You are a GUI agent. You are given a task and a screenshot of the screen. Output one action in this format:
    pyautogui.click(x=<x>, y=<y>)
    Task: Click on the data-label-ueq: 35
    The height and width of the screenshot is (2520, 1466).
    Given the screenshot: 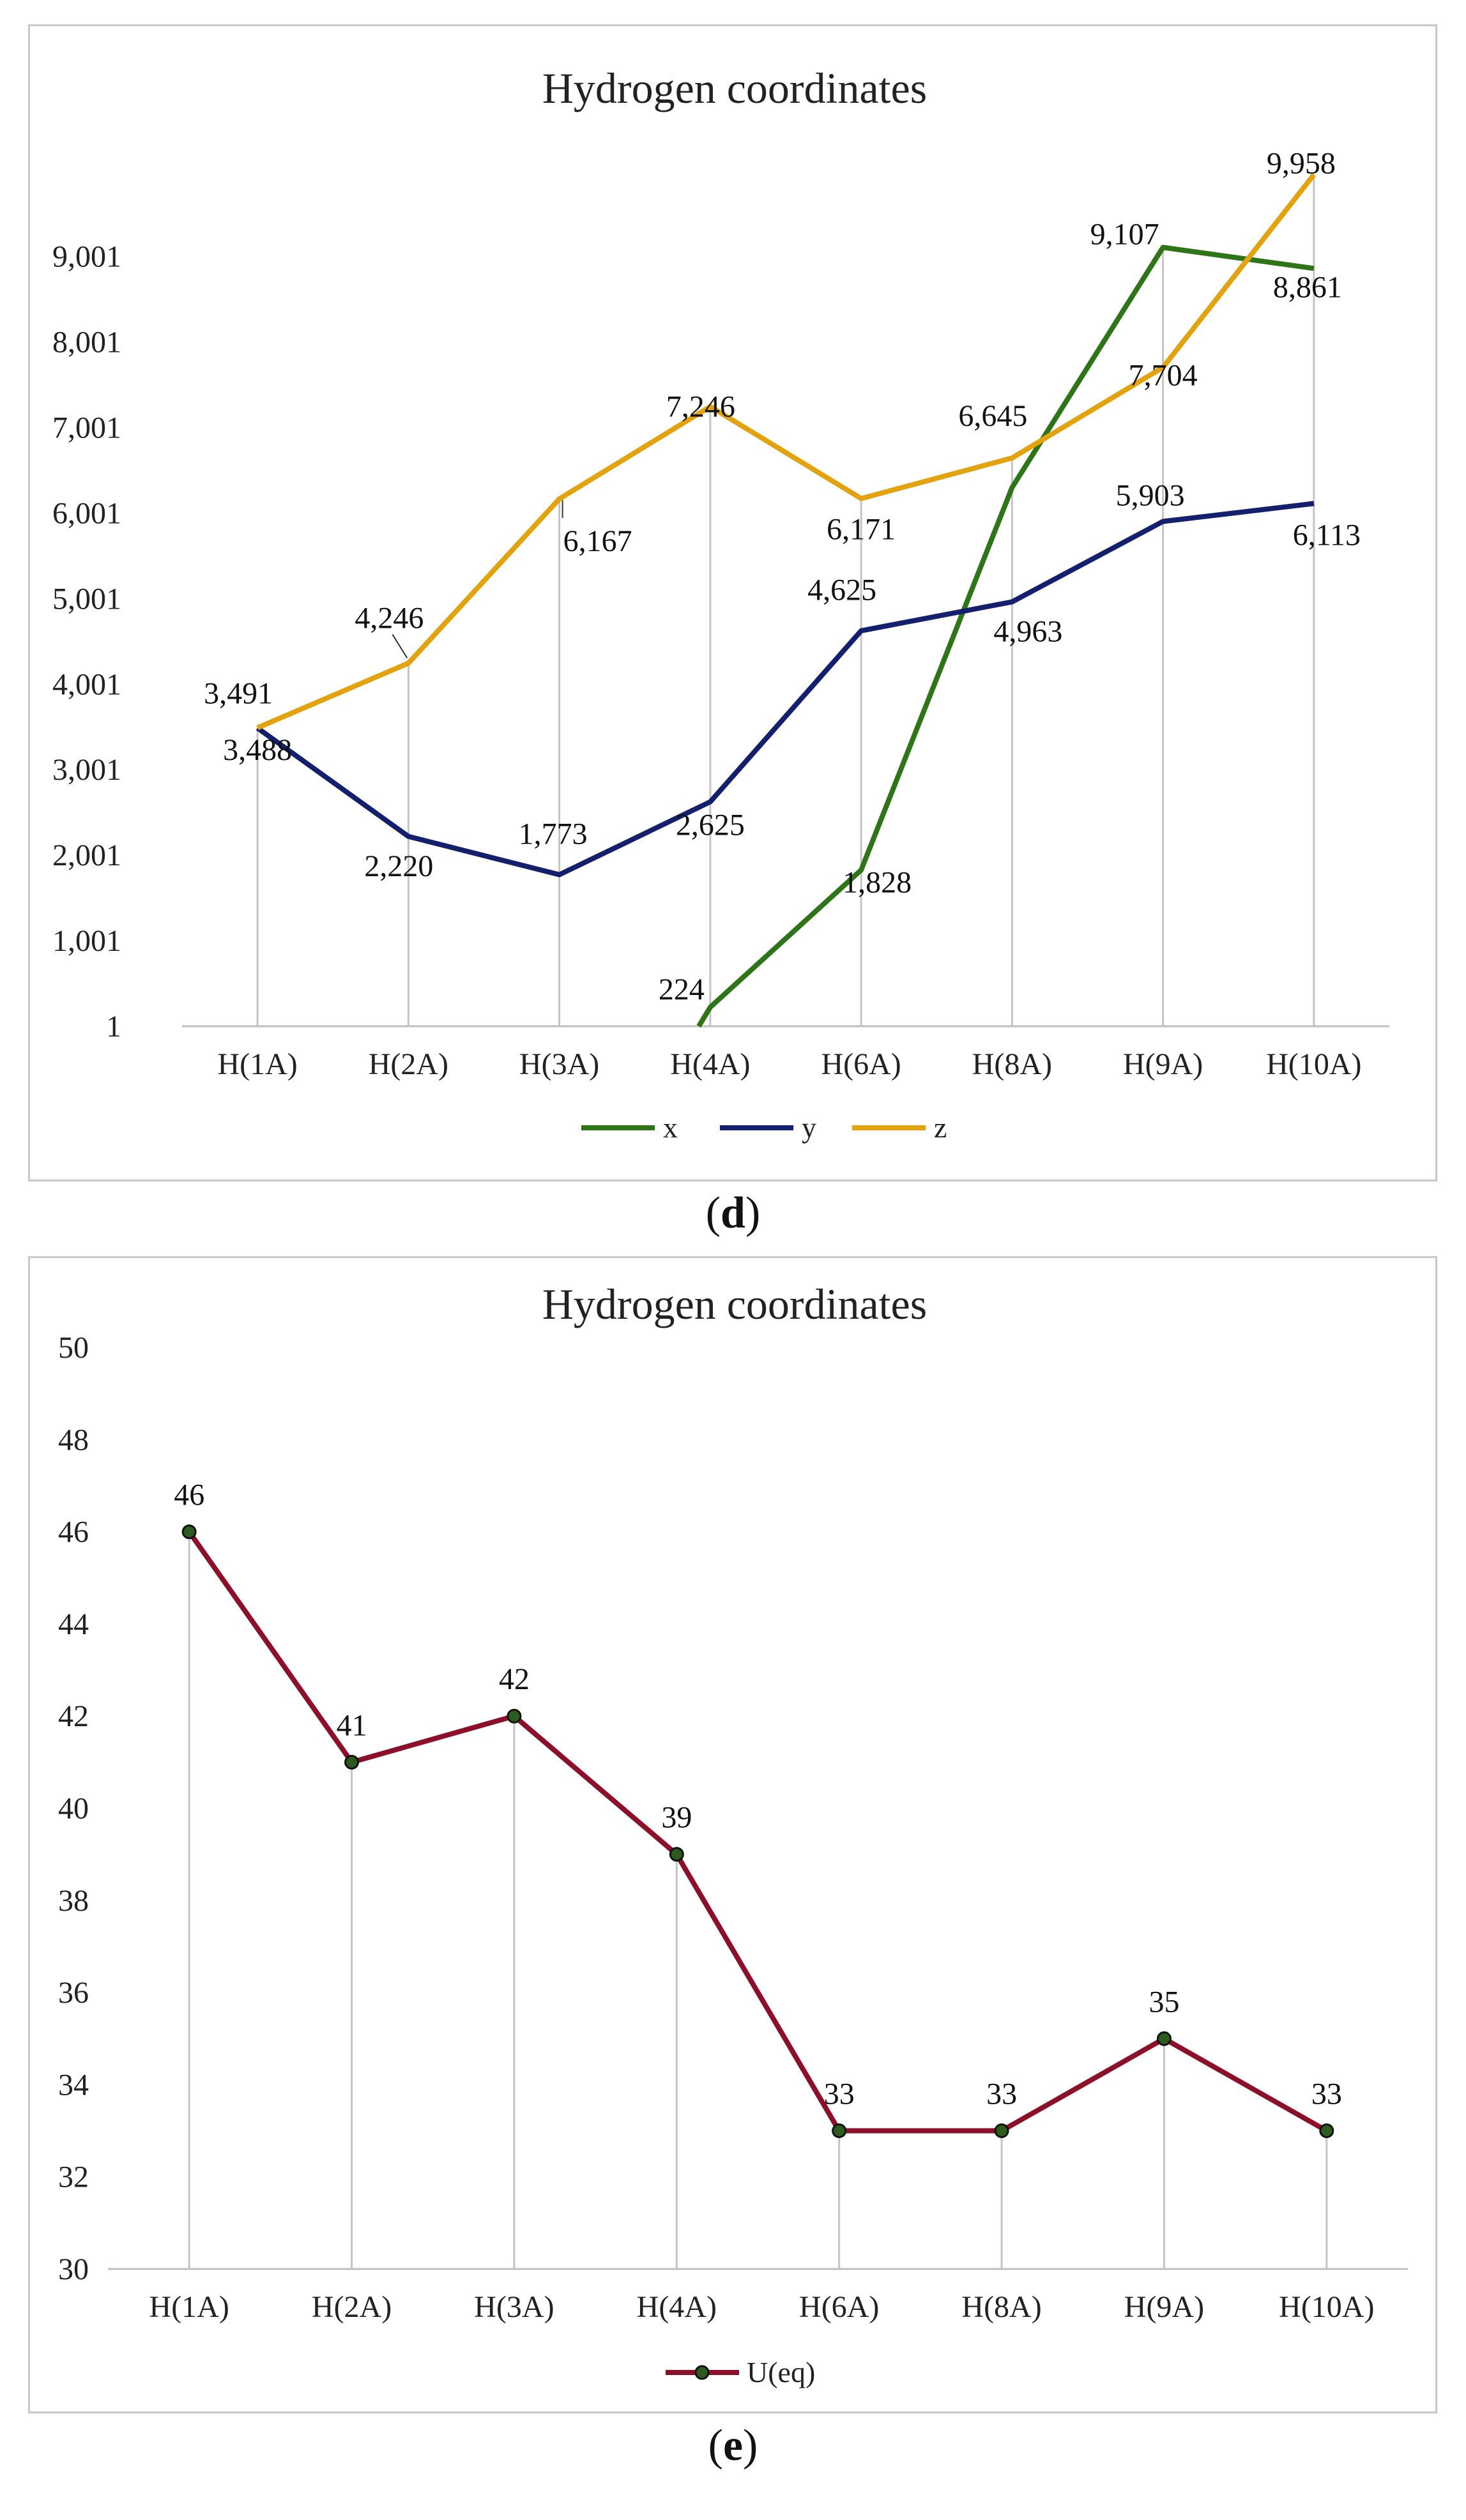 What is the action you would take?
    pyautogui.click(x=1164, y=2002)
    